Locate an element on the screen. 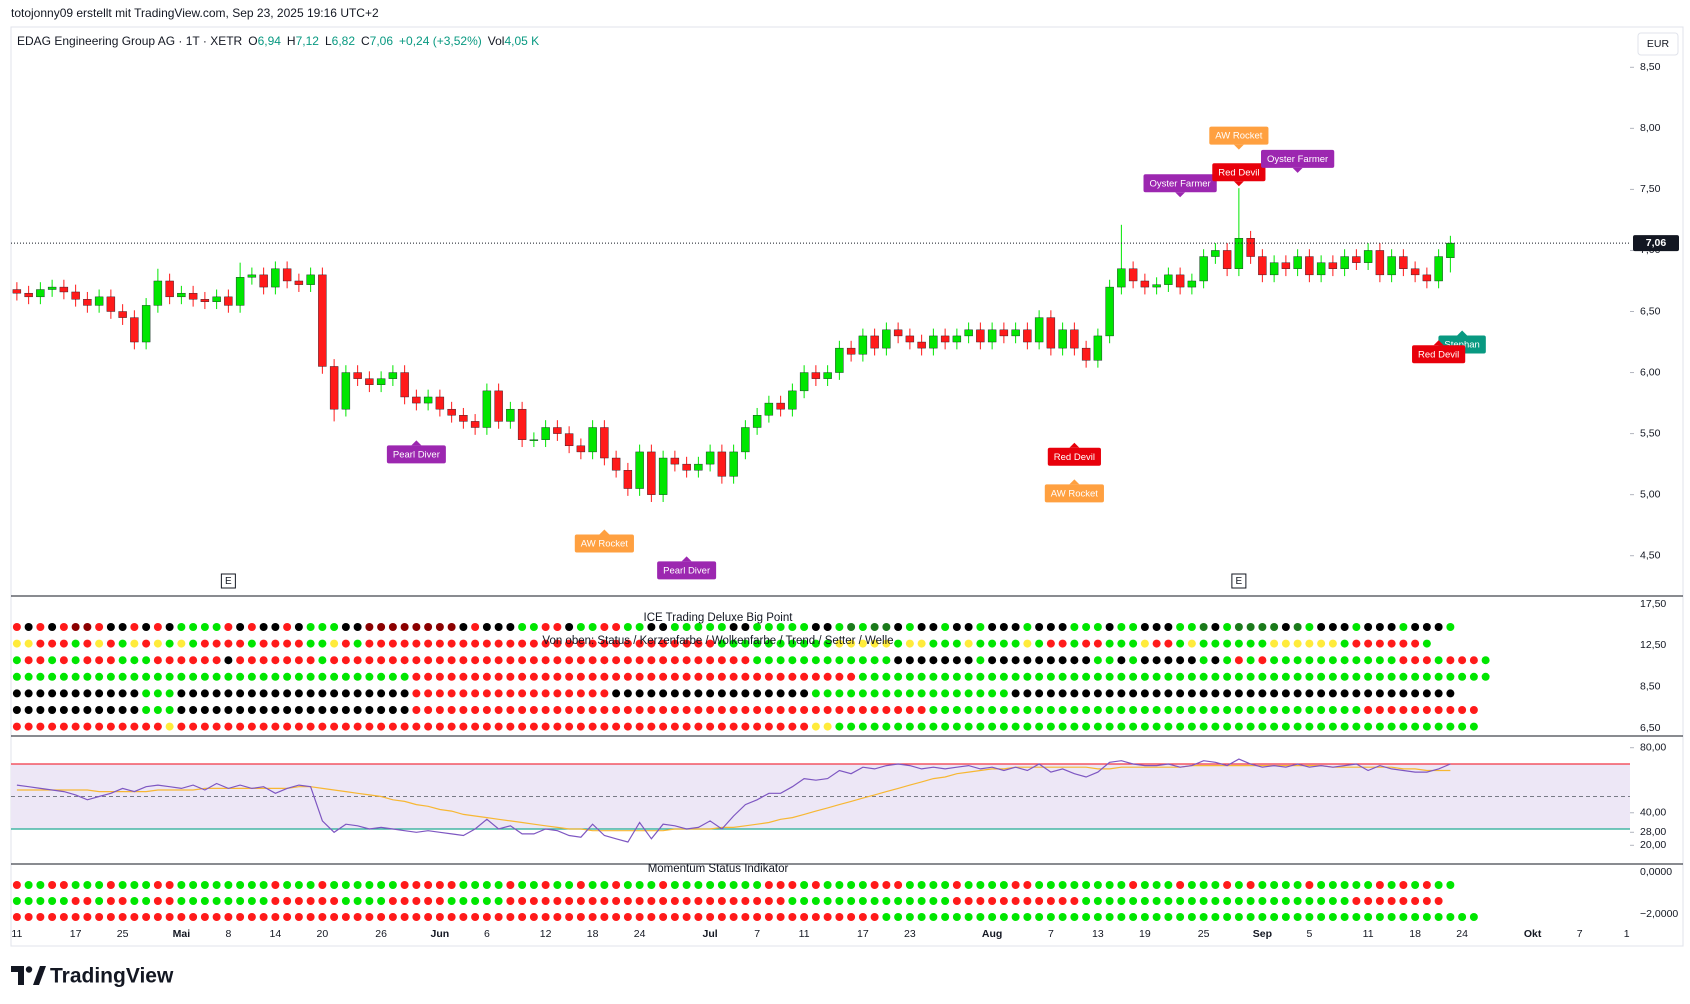  symbol: EDAG Engineering Group AG · 1T · XETR is located at coordinates (130, 41).